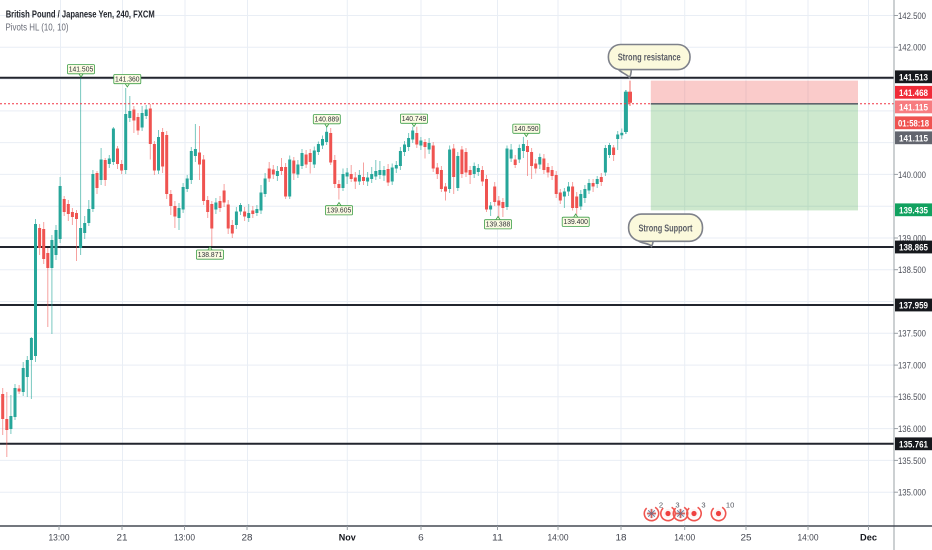 The height and width of the screenshot is (550, 932). What do you see at coordinates (912, 238) in the screenshot?
I see `svg-text: 139.000` at bounding box center [912, 238].